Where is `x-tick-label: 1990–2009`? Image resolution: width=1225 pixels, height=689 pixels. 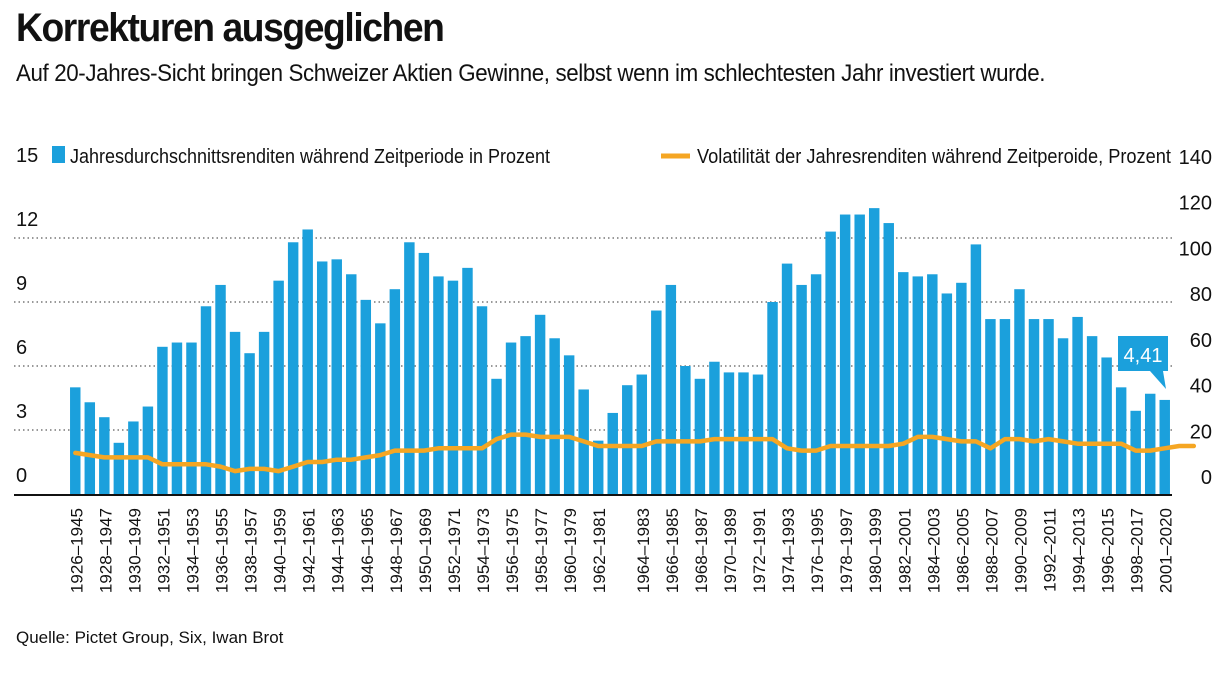 x-tick-label: 1990–2009 is located at coordinates (1020, 550).